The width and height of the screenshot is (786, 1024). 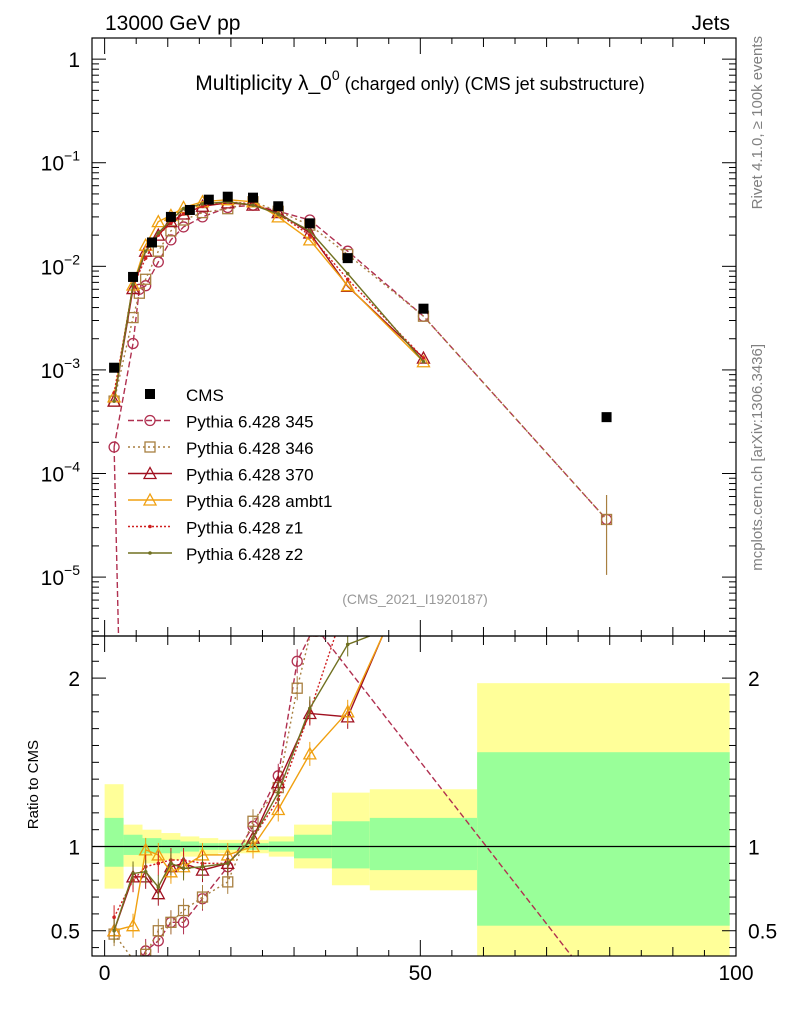 What do you see at coordinates (205, 395) in the screenshot?
I see `legend-label: CMS` at bounding box center [205, 395].